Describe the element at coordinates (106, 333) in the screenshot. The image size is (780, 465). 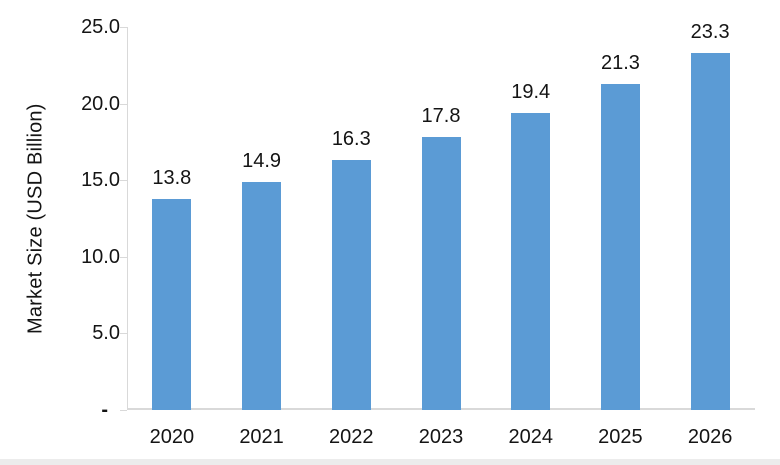
I see `y-tick-label: 5.0` at that location.